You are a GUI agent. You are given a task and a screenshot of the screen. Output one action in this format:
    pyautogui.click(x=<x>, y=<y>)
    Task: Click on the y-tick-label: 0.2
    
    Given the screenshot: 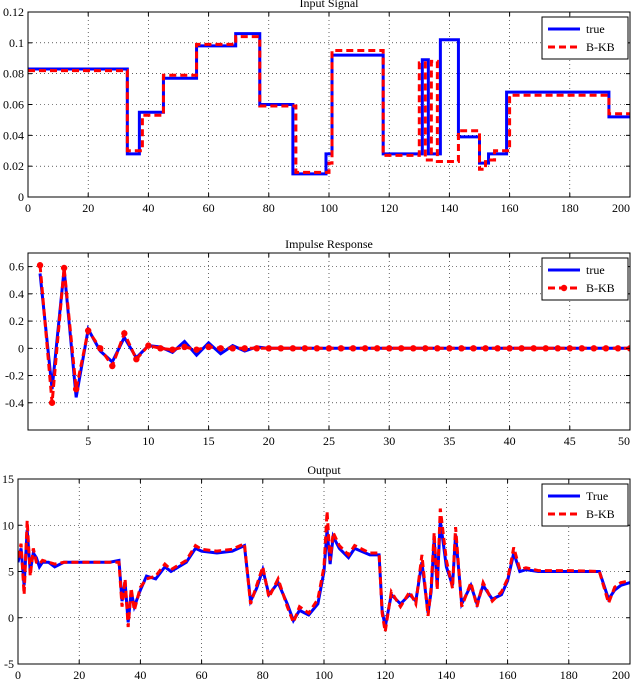 What is the action you would take?
    pyautogui.click(x=16, y=321)
    